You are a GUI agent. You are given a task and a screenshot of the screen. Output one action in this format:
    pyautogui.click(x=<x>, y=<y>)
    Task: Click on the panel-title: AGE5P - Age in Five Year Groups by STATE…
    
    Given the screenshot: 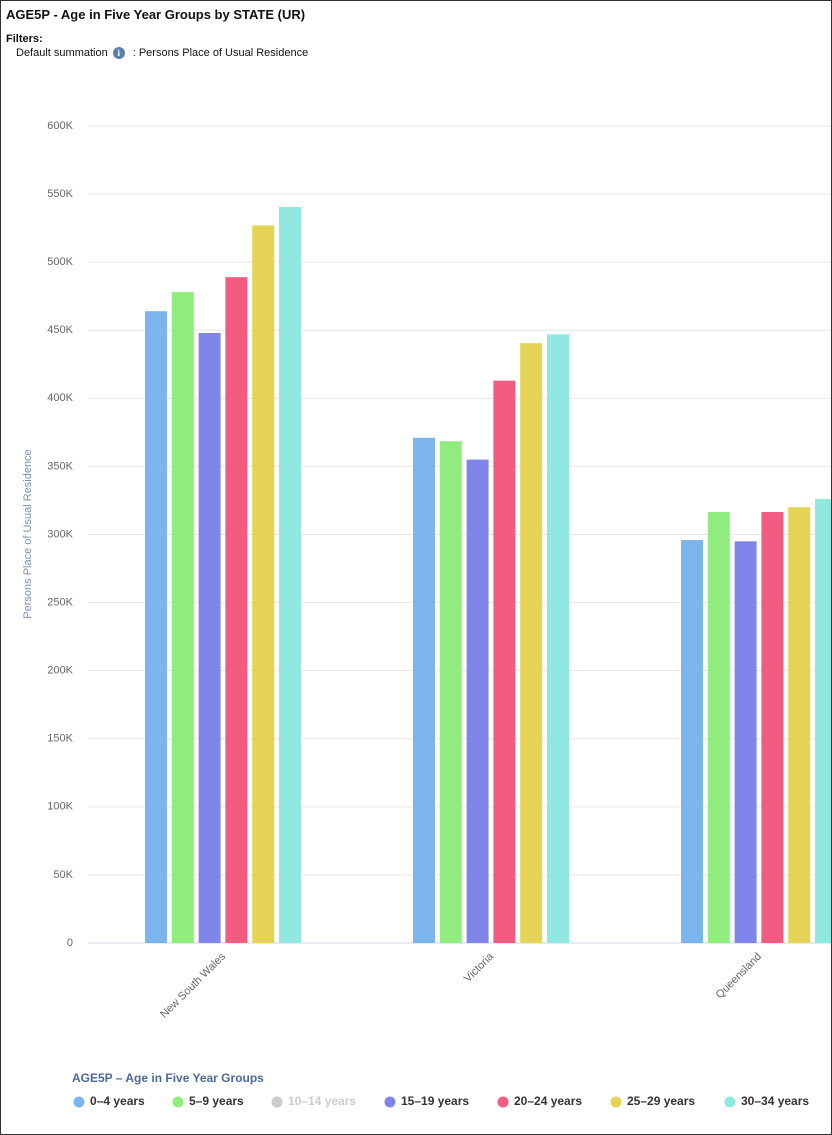 What is the action you would take?
    pyautogui.click(x=156, y=14)
    